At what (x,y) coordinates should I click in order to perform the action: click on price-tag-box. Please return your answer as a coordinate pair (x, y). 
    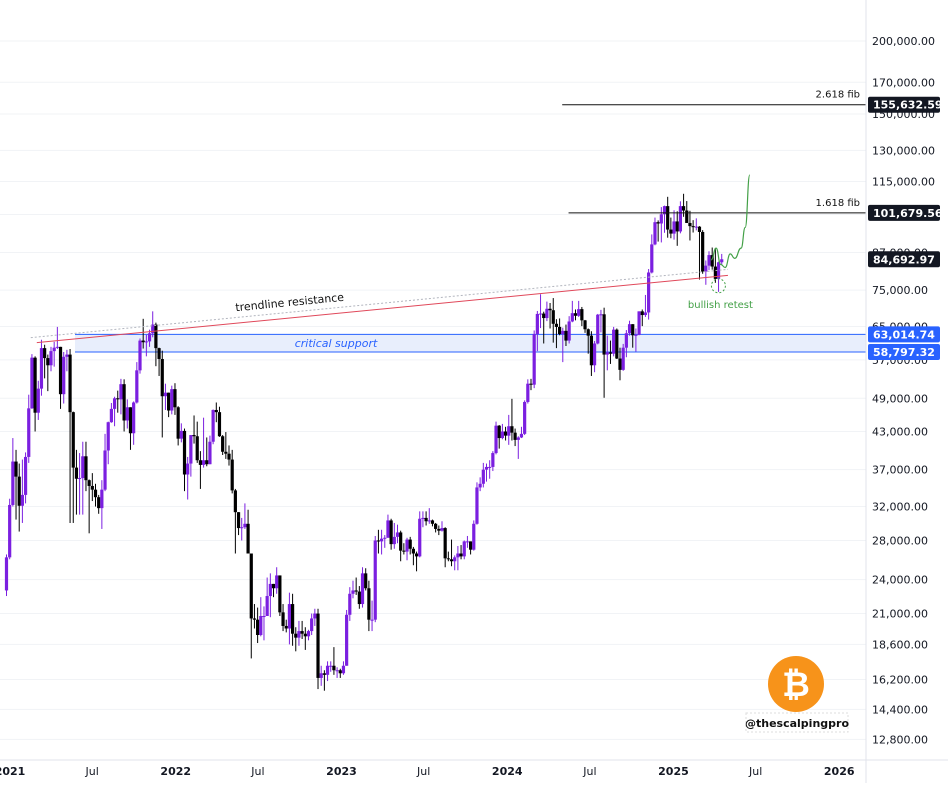
    Looking at the image, I should click on (904, 104).